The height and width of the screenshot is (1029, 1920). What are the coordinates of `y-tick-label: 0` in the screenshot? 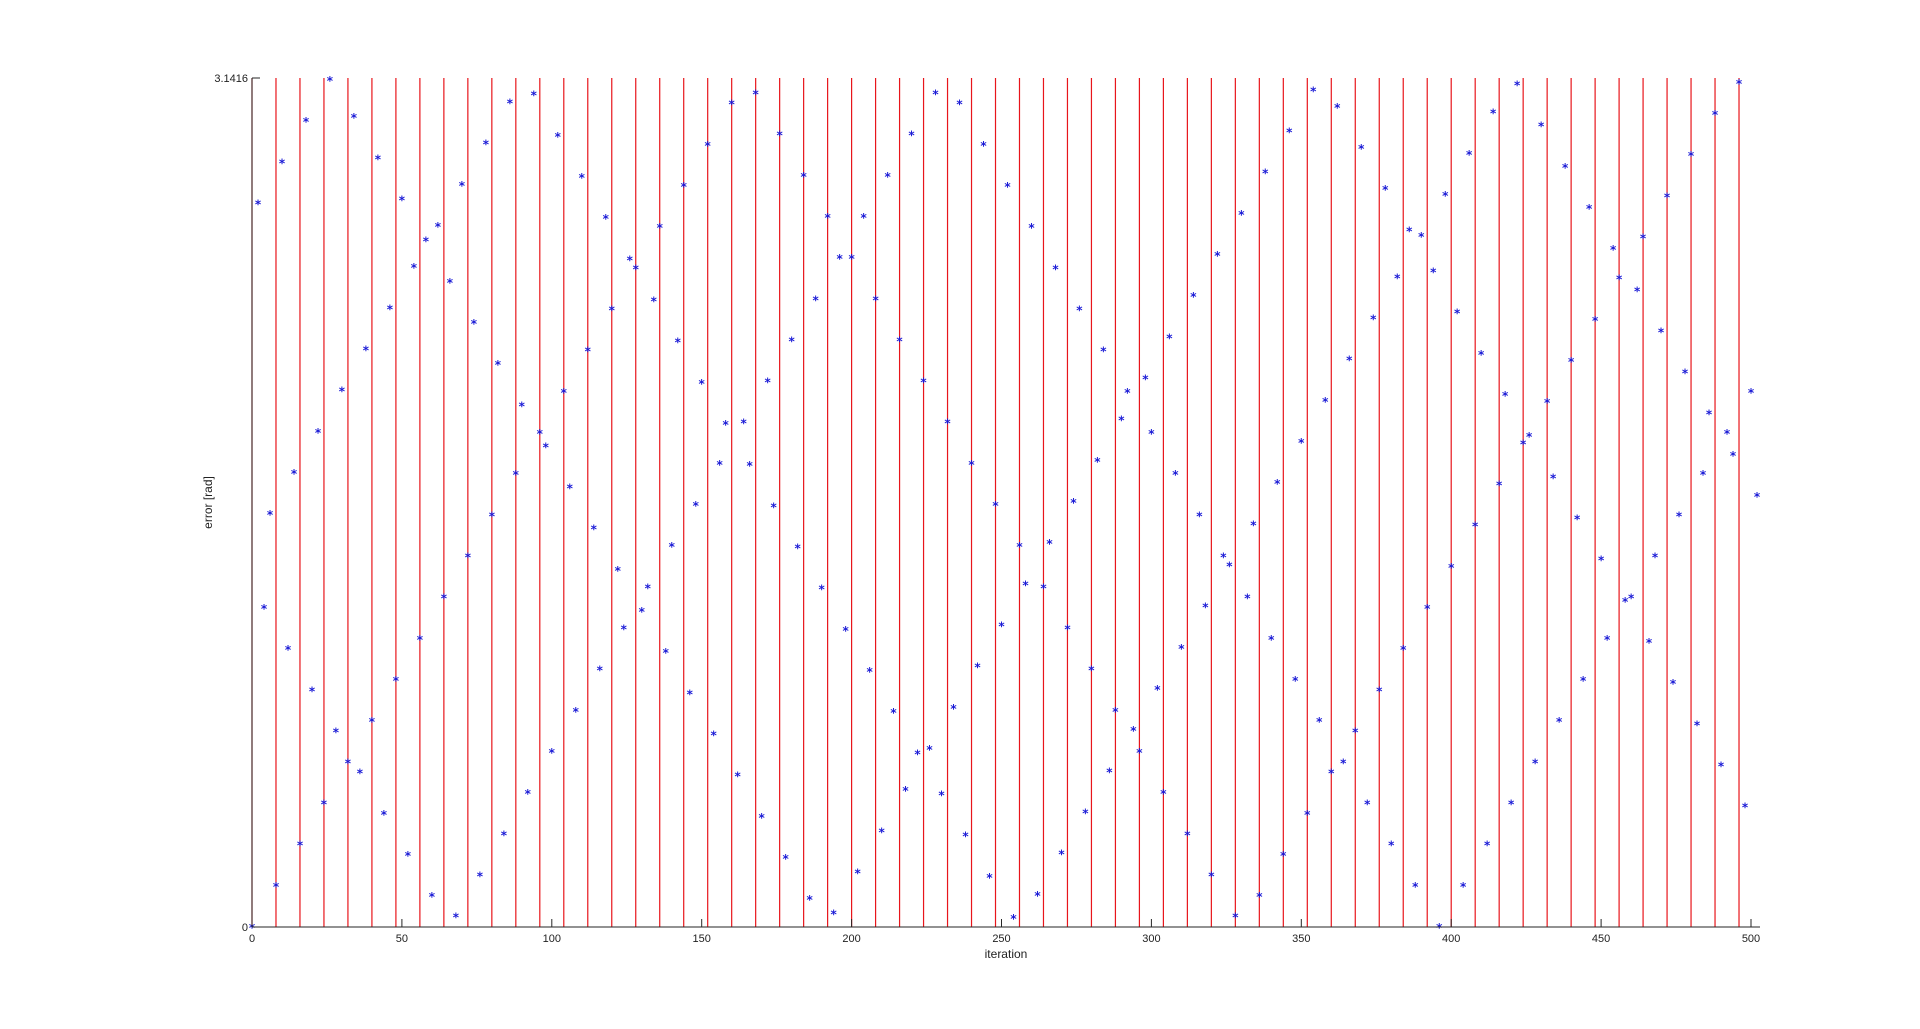 It's located at (245, 928).